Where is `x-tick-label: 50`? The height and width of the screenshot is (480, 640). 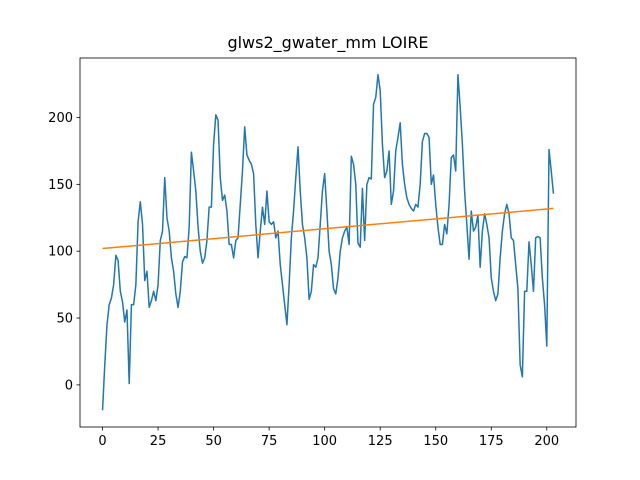 x-tick-label: 50 is located at coordinates (213, 441).